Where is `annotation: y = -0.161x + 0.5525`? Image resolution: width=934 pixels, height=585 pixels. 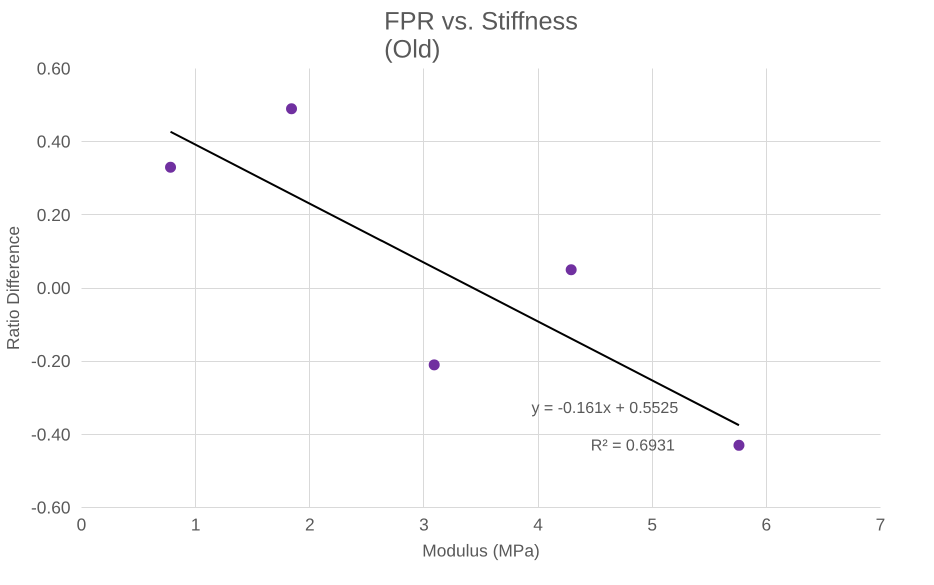
annotation: y = -0.161x + 0.5525 is located at coordinates (604, 409).